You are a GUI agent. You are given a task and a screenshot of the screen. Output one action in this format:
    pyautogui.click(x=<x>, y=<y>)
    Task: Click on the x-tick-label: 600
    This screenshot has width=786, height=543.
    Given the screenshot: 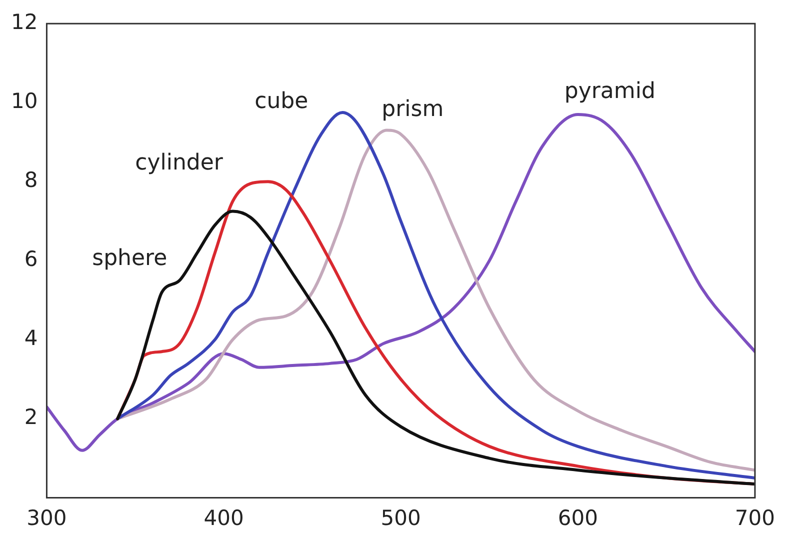 What is the action you would take?
    pyautogui.click(x=578, y=518)
    